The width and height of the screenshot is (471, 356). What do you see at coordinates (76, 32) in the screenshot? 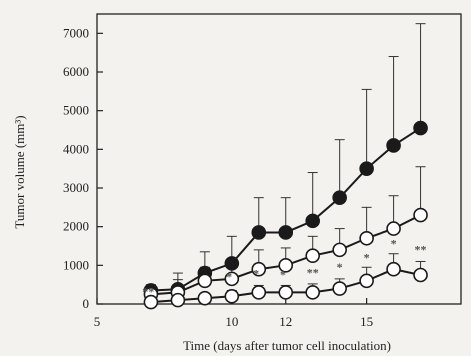
I see `y-tick-label: 7000` at bounding box center [76, 32].